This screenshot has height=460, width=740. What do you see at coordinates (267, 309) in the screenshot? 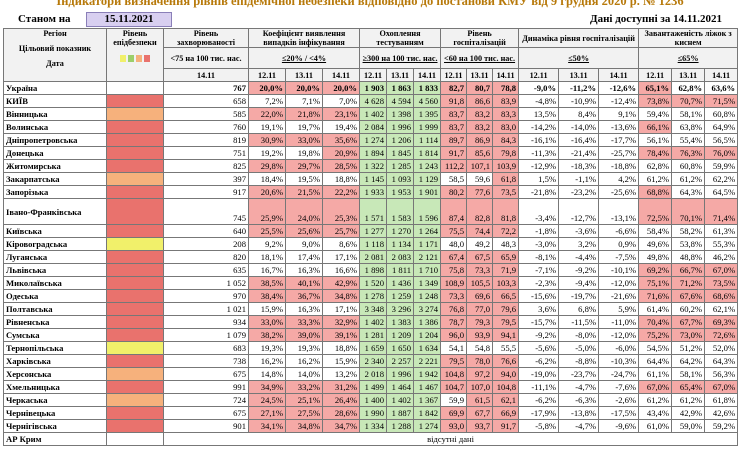
I see `value-cell: 15,9%` at bounding box center [267, 309].